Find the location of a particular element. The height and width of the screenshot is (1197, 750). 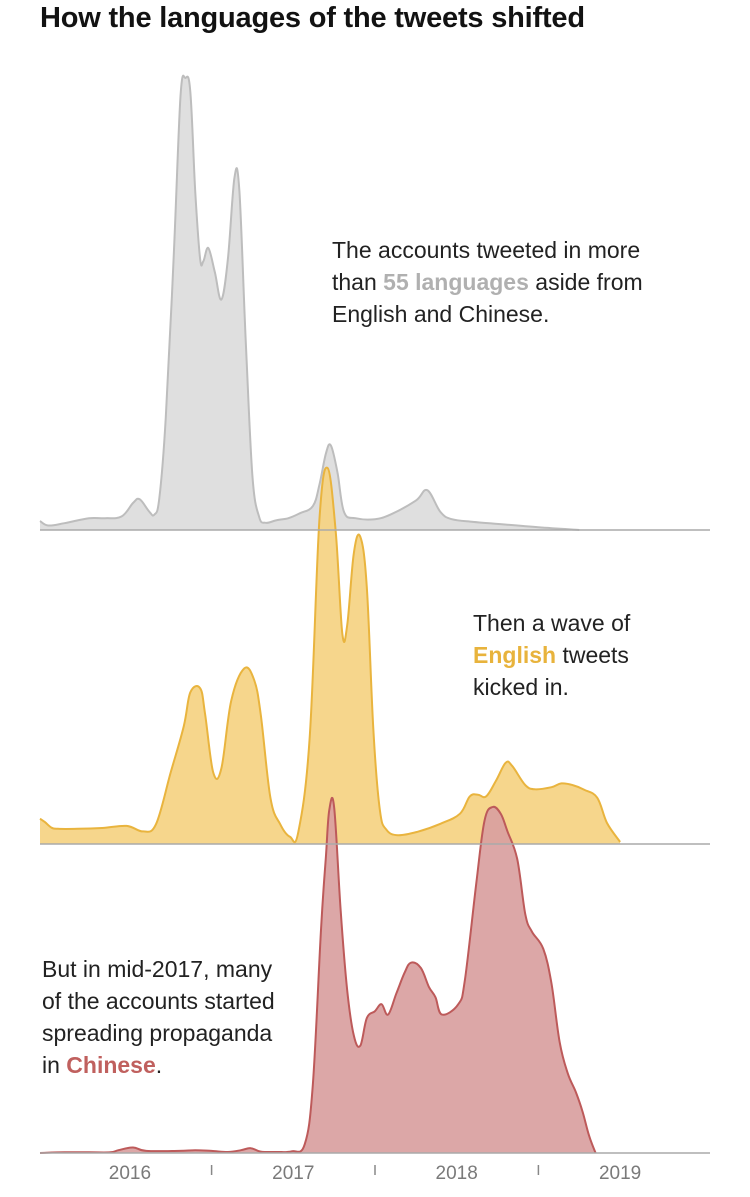

annotation-other-line3: English and Chinese. is located at coordinates (441, 314).